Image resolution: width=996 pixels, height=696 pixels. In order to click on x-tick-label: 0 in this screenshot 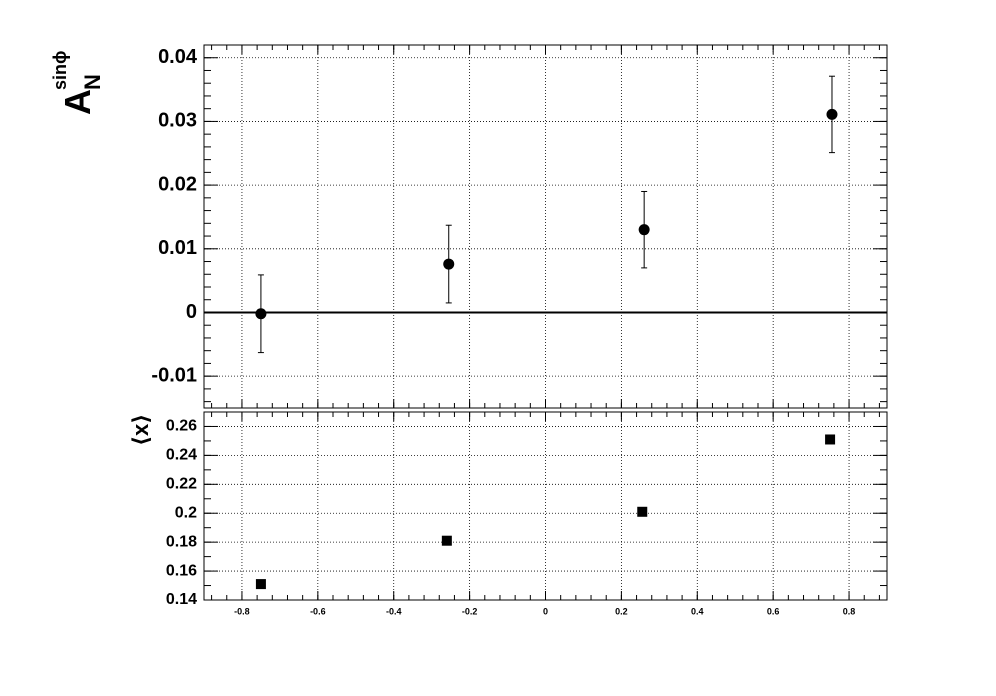, I will do `click(545, 611)`.